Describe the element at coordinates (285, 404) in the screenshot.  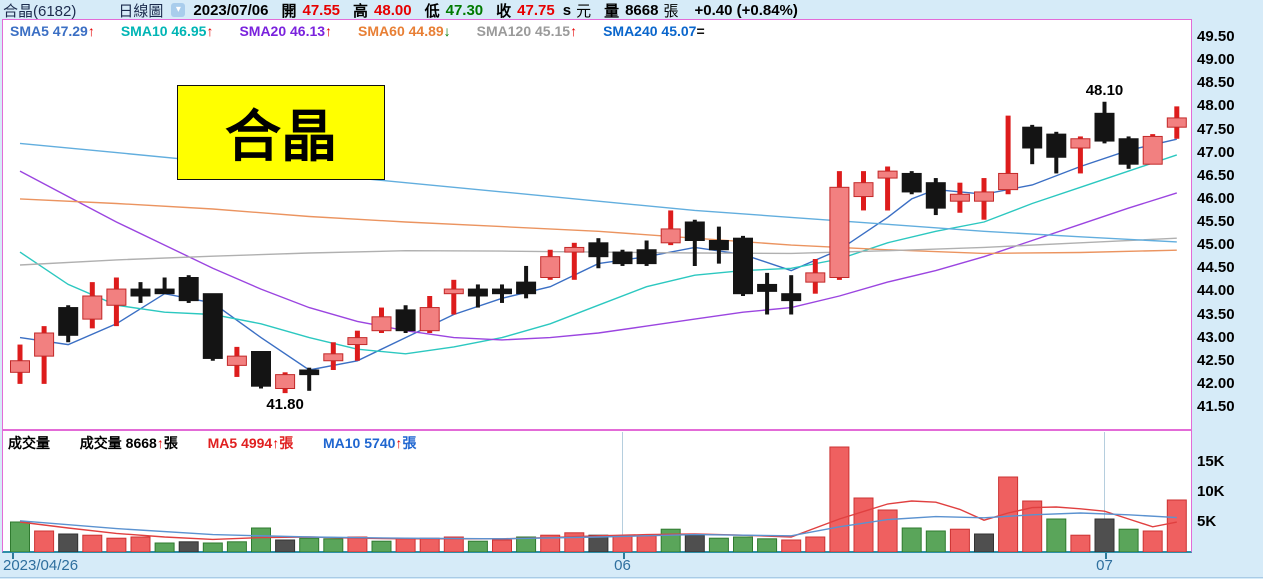
I see `price-annotation: 41.80` at that location.